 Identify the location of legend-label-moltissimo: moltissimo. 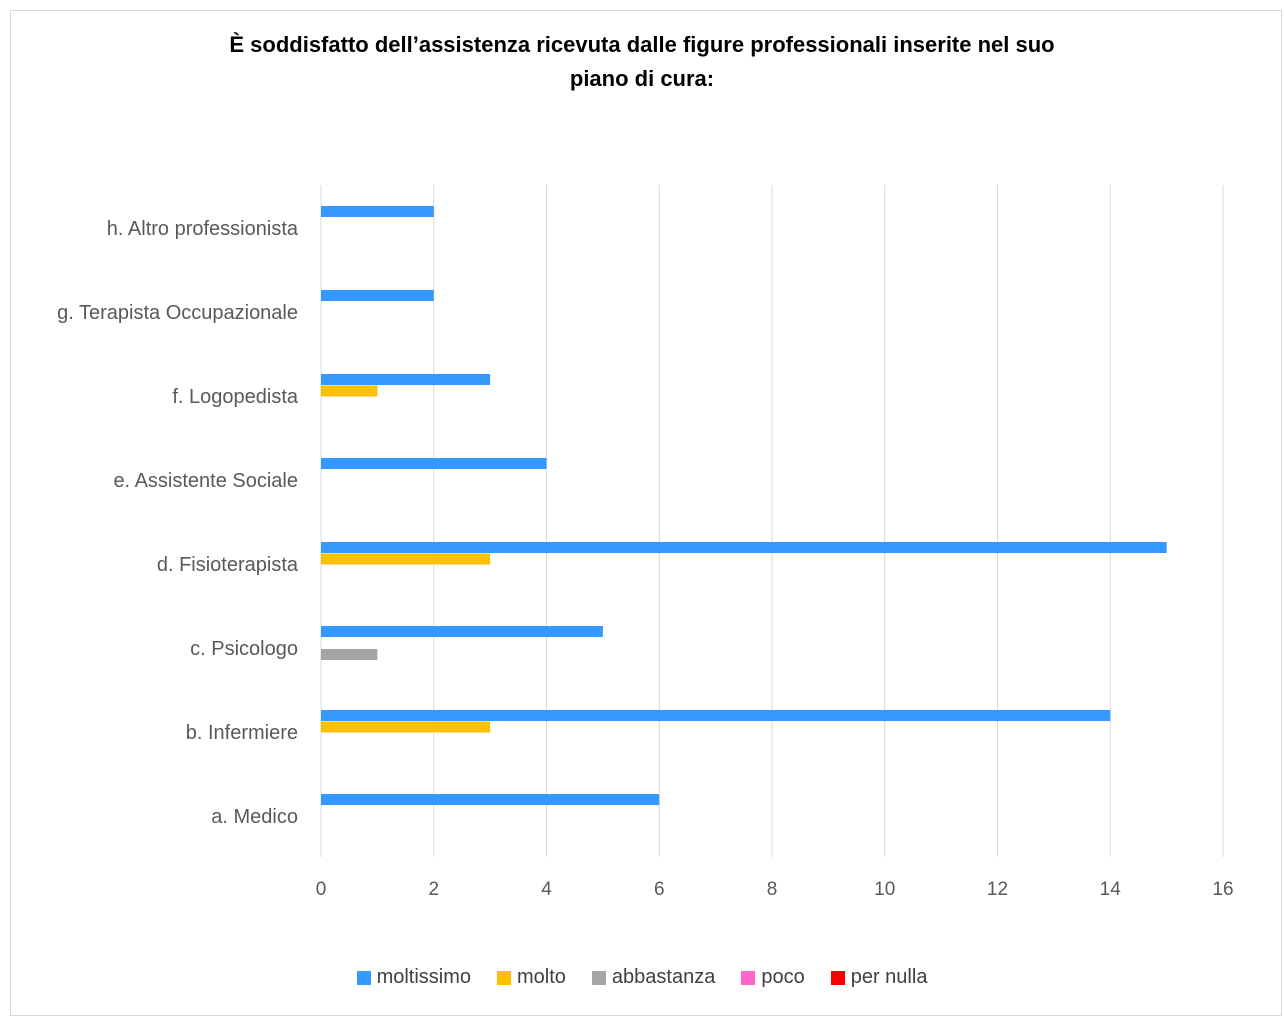
(424, 977).